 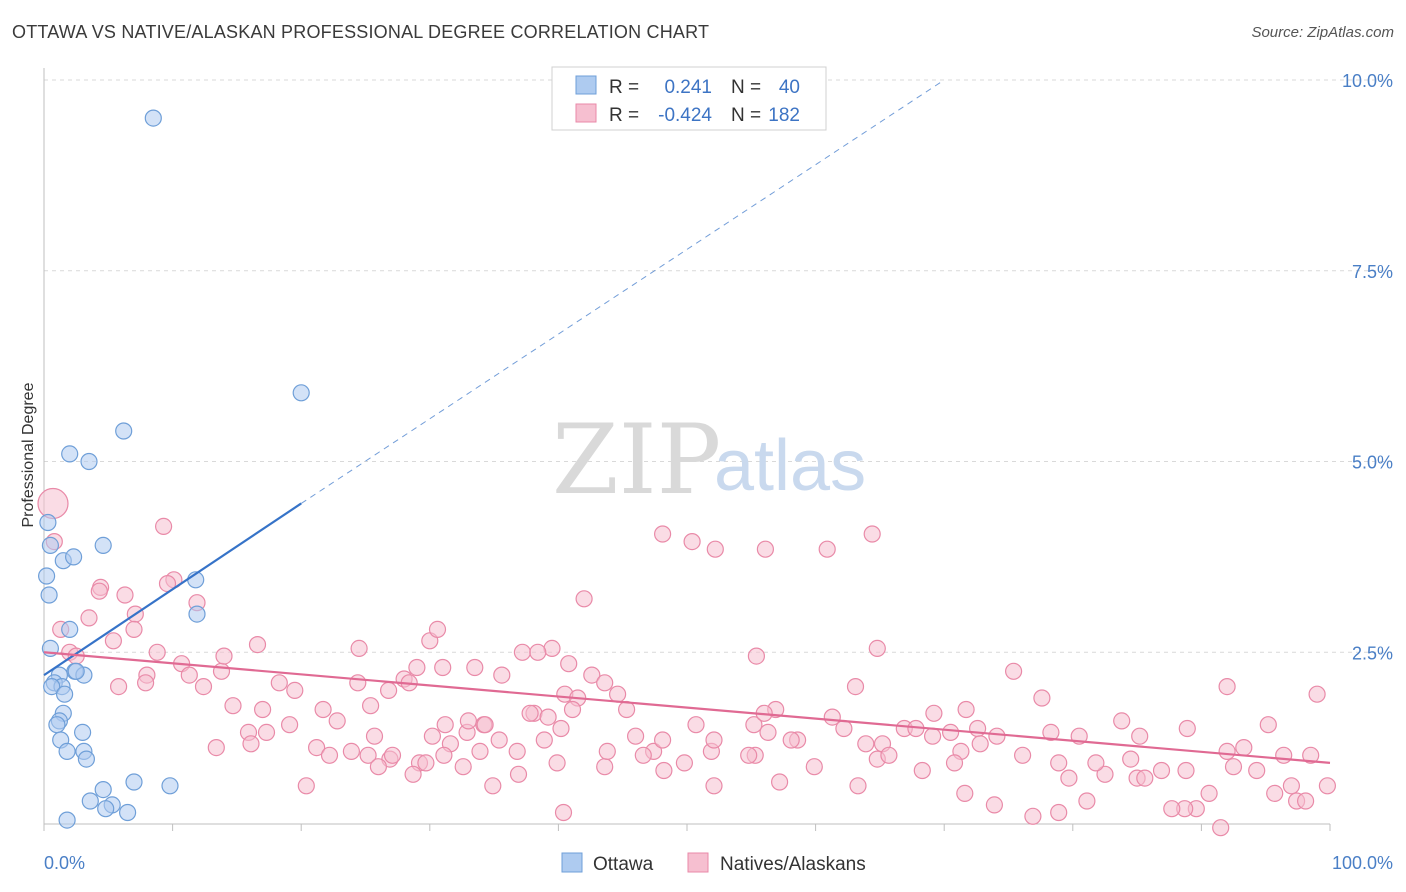 What do you see at coordinates (713, 863) in the screenshot?
I see `series-legend: Ottawa Natives/Alaskans` at bounding box center [713, 863].